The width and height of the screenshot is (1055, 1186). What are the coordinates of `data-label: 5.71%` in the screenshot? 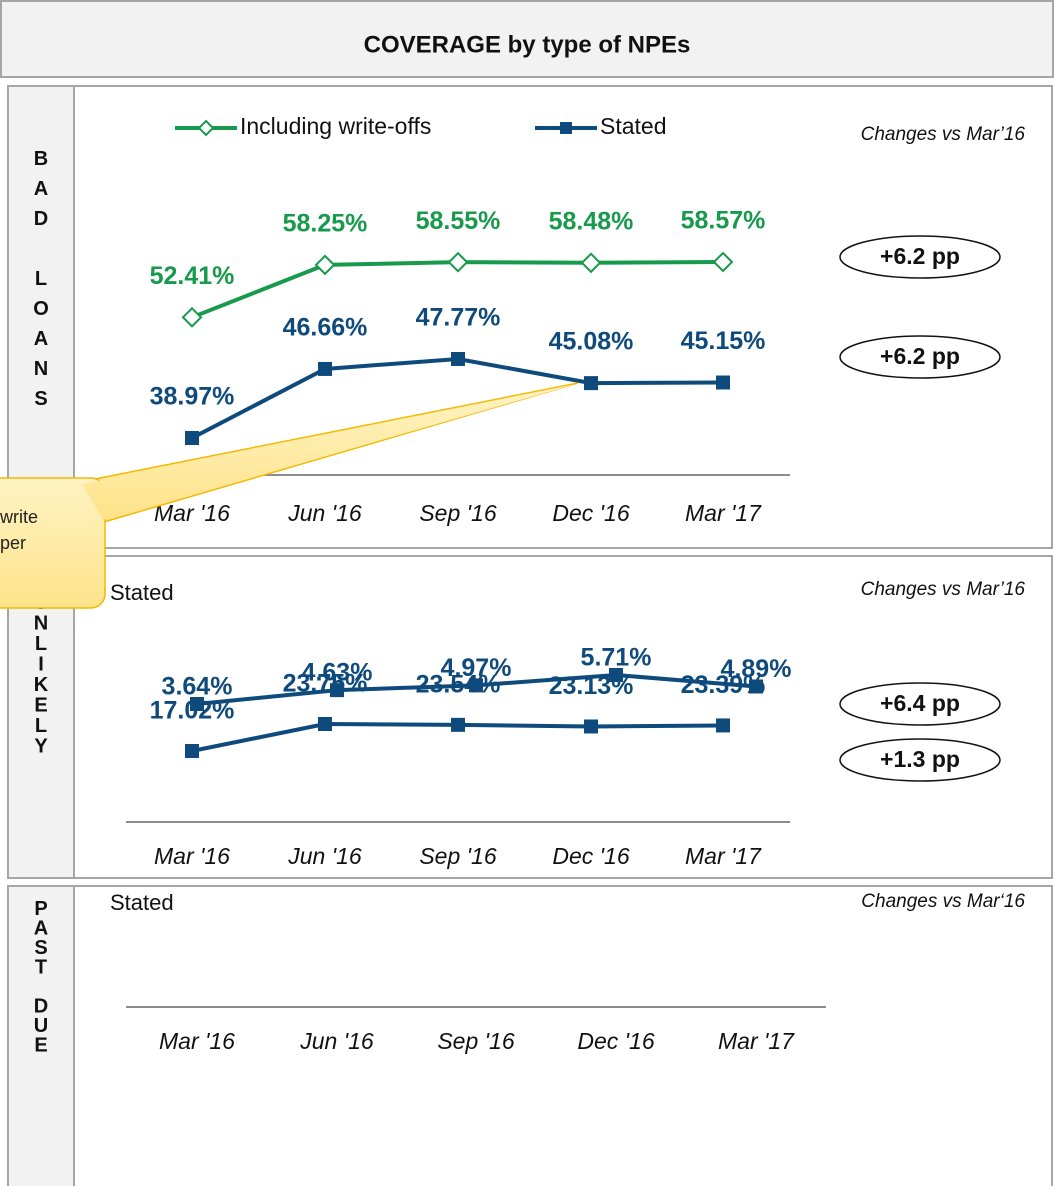 It's located at (616, 658).